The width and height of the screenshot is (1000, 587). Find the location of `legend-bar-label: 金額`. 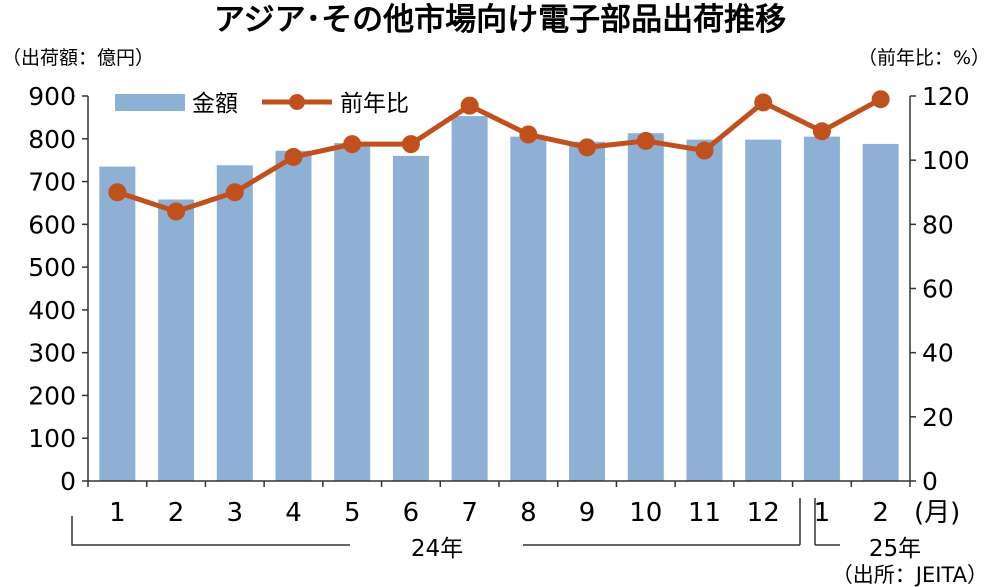

legend-bar-label: 金額 is located at coordinates (215, 104).